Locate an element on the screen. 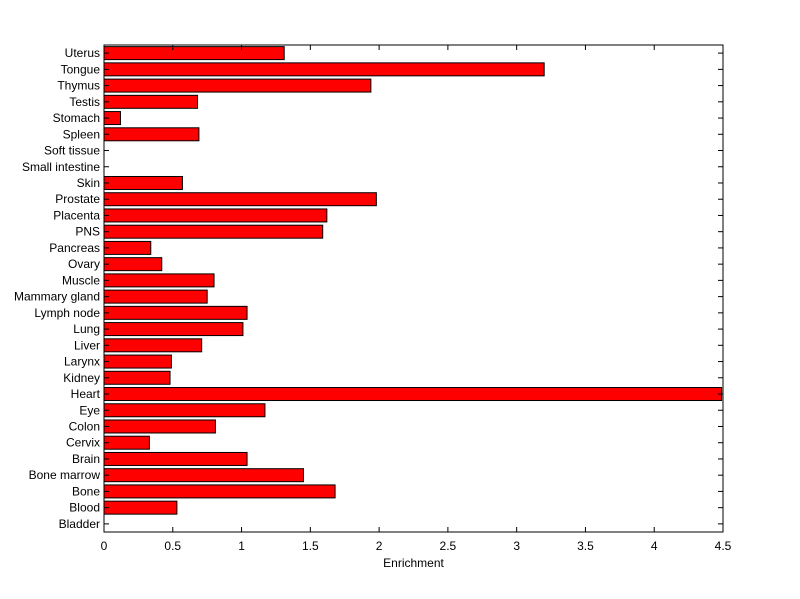  y-tick-label: Small intestine is located at coordinates (61, 167).